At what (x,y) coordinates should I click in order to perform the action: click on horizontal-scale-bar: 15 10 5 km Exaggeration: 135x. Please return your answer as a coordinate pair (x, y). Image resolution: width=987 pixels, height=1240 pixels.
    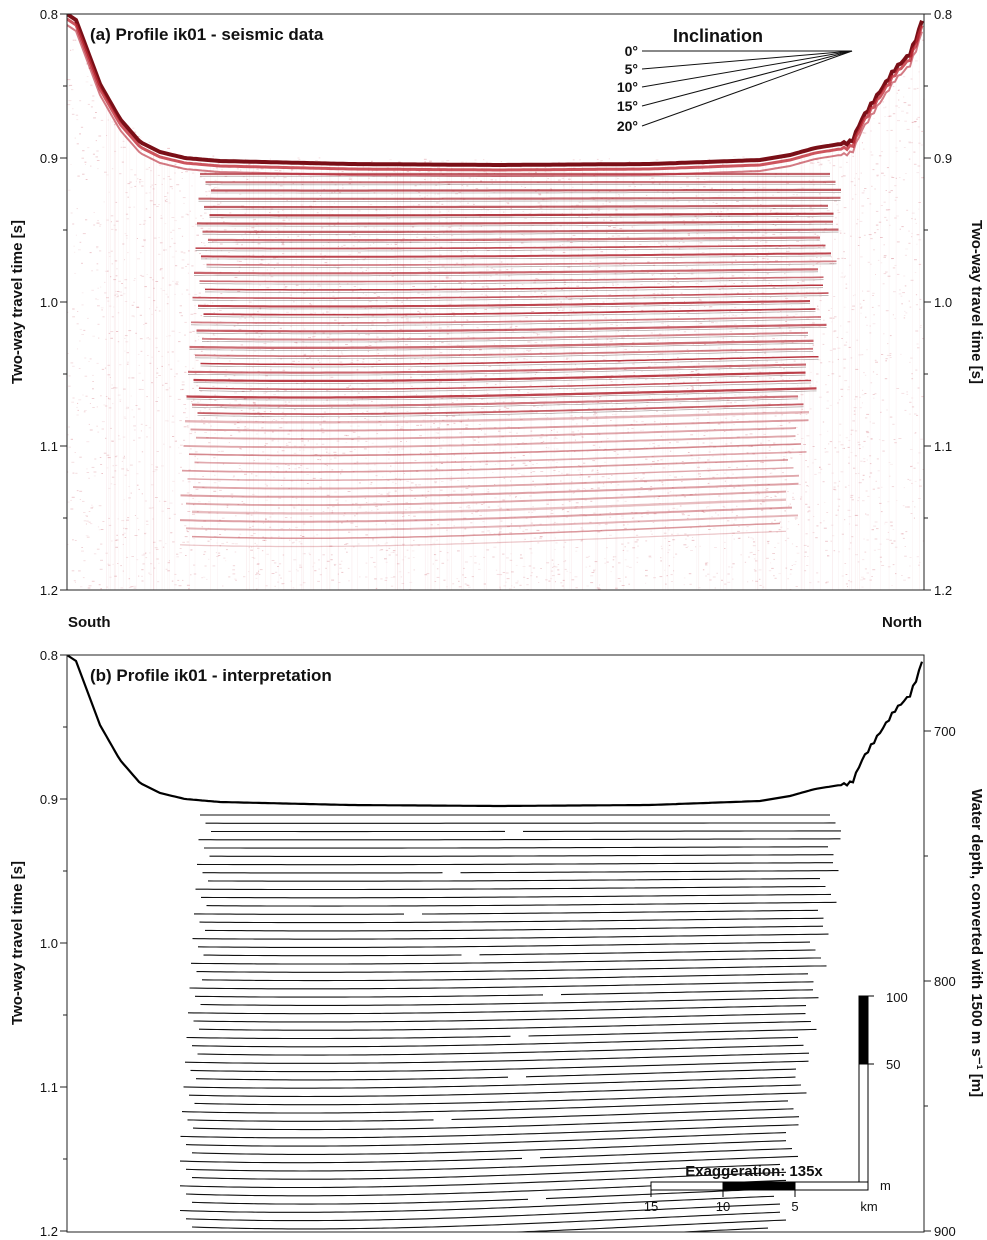
    Looking at the image, I should click on (761, 1188).